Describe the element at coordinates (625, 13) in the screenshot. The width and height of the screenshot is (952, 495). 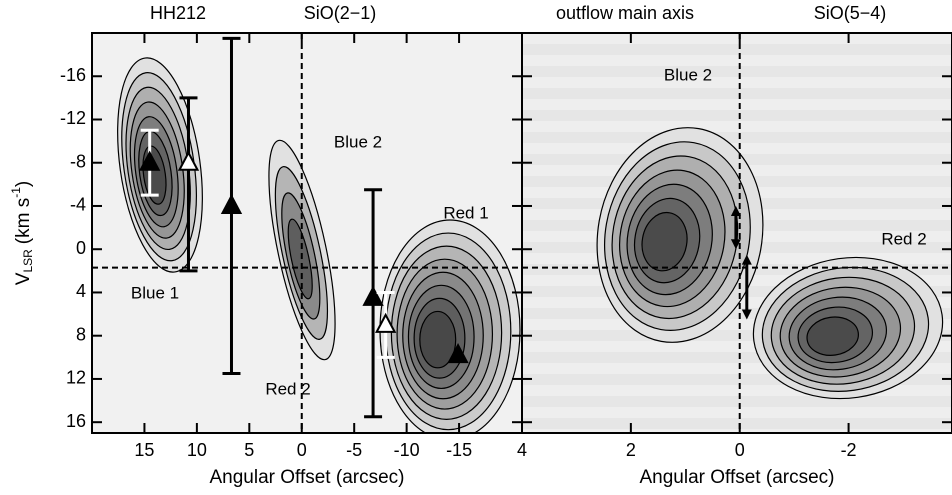
I see `panel-label: outflow main axis` at that location.